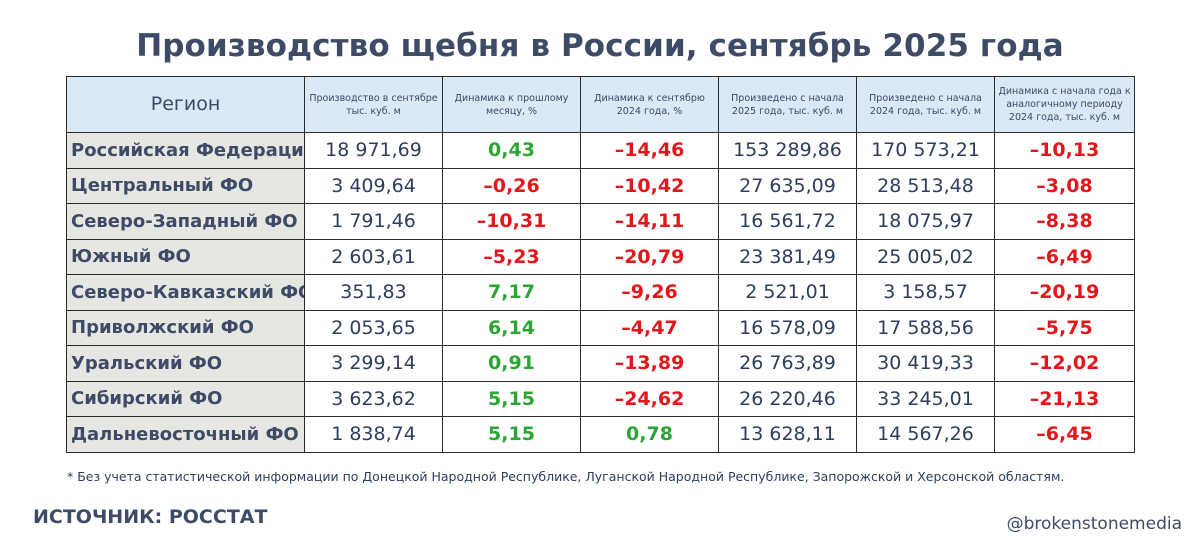  What do you see at coordinates (1064, 221) in the screenshot?
I see `ytd-dynamics-cell: –8,38` at bounding box center [1064, 221].